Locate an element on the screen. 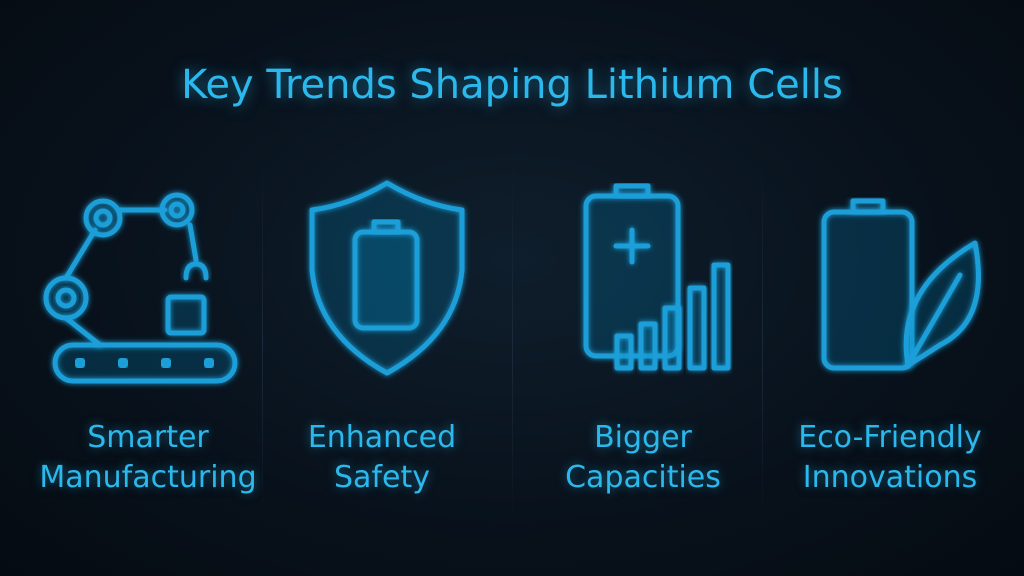  eco-battery-icon is located at coordinates (901, 284).